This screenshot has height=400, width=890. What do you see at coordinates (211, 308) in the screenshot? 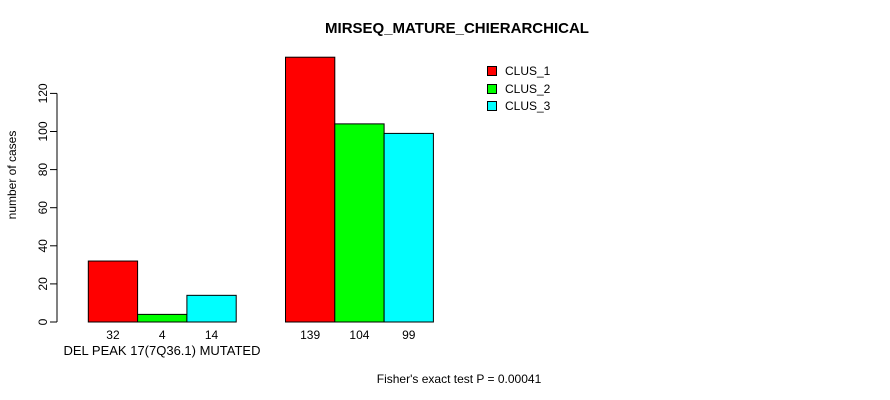
I see `bar-clus_3-group1` at bounding box center [211, 308].